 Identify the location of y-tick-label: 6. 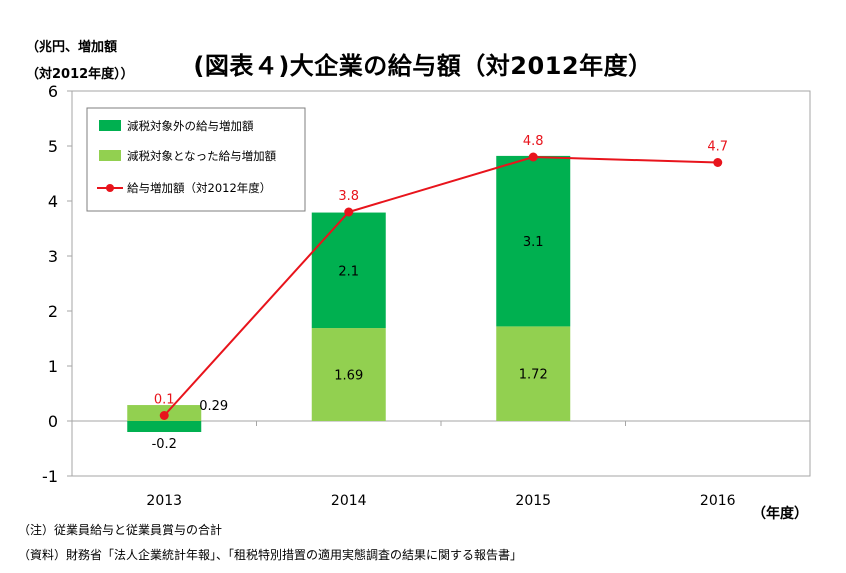
(53, 91).